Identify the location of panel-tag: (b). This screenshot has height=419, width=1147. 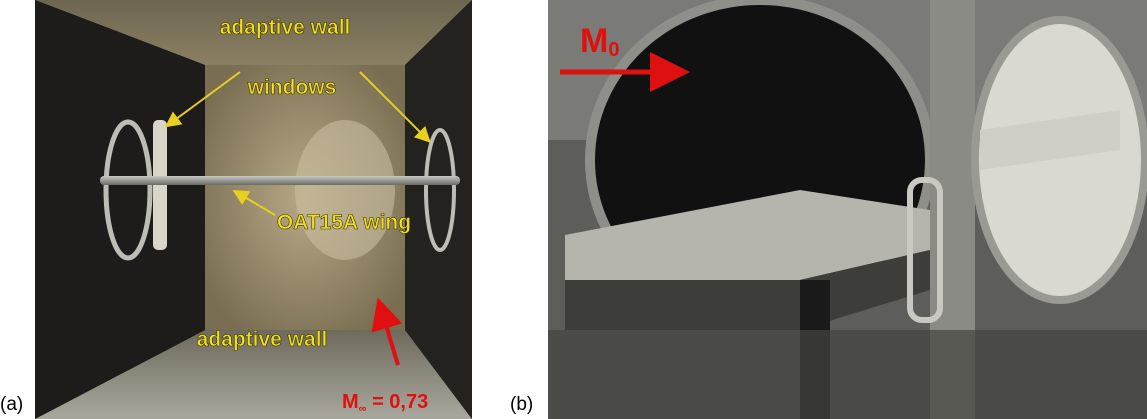
(521, 404).